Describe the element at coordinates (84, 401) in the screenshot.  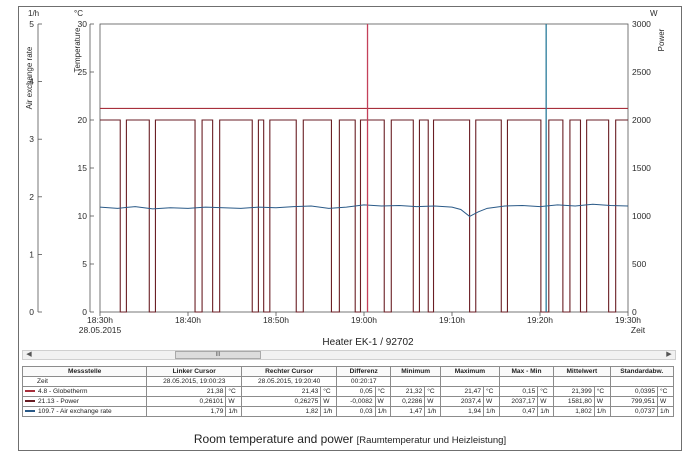
I see `row-label: 21.13 - Power` at that location.